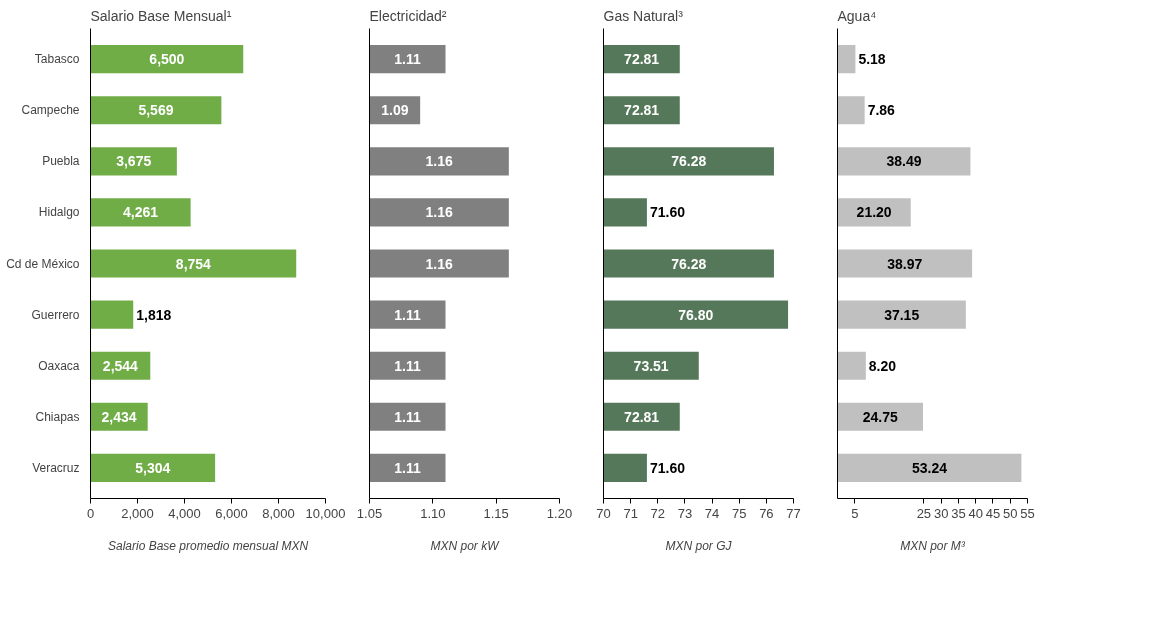 The width and height of the screenshot is (1172, 638). What do you see at coordinates (651, 365) in the screenshot?
I see `data-label: 73.51` at bounding box center [651, 365].